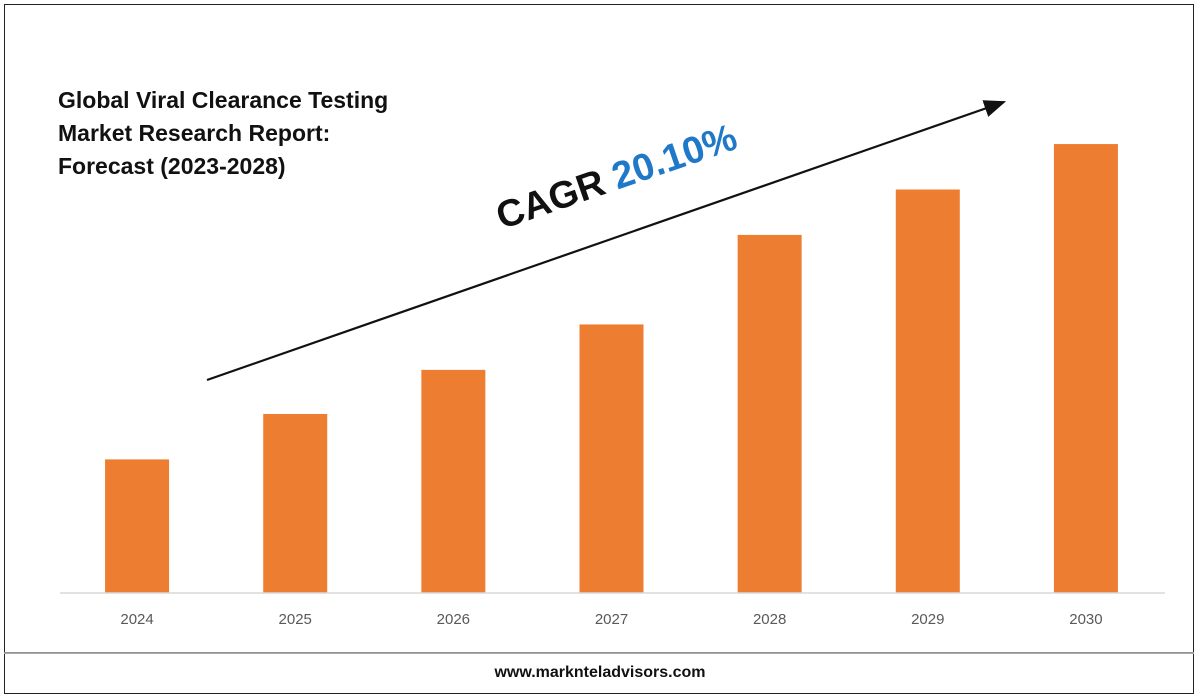  What do you see at coordinates (223, 100) in the screenshot?
I see `title-line-1: Global Viral Clearance Testing` at bounding box center [223, 100].